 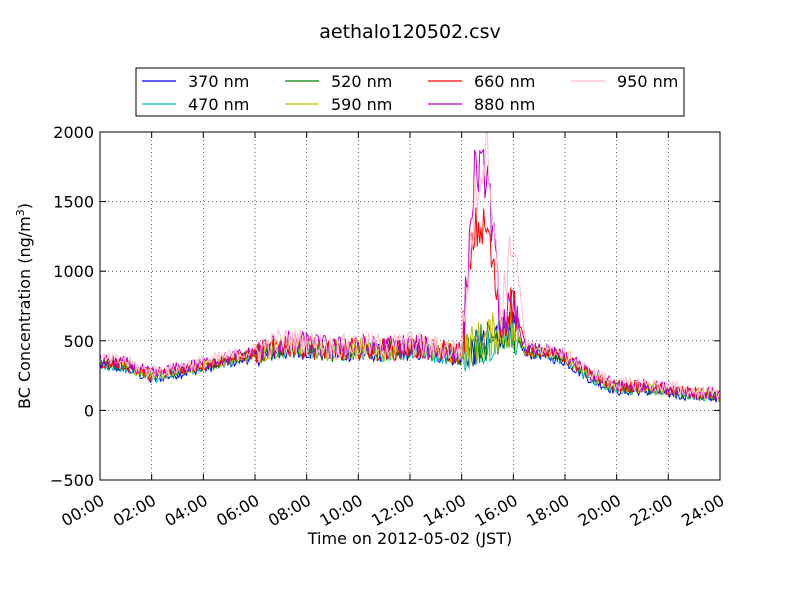 What do you see at coordinates (24, 206) in the screenshot?
I see `y-axis-label-close: )` at bounding box center [24, 206].